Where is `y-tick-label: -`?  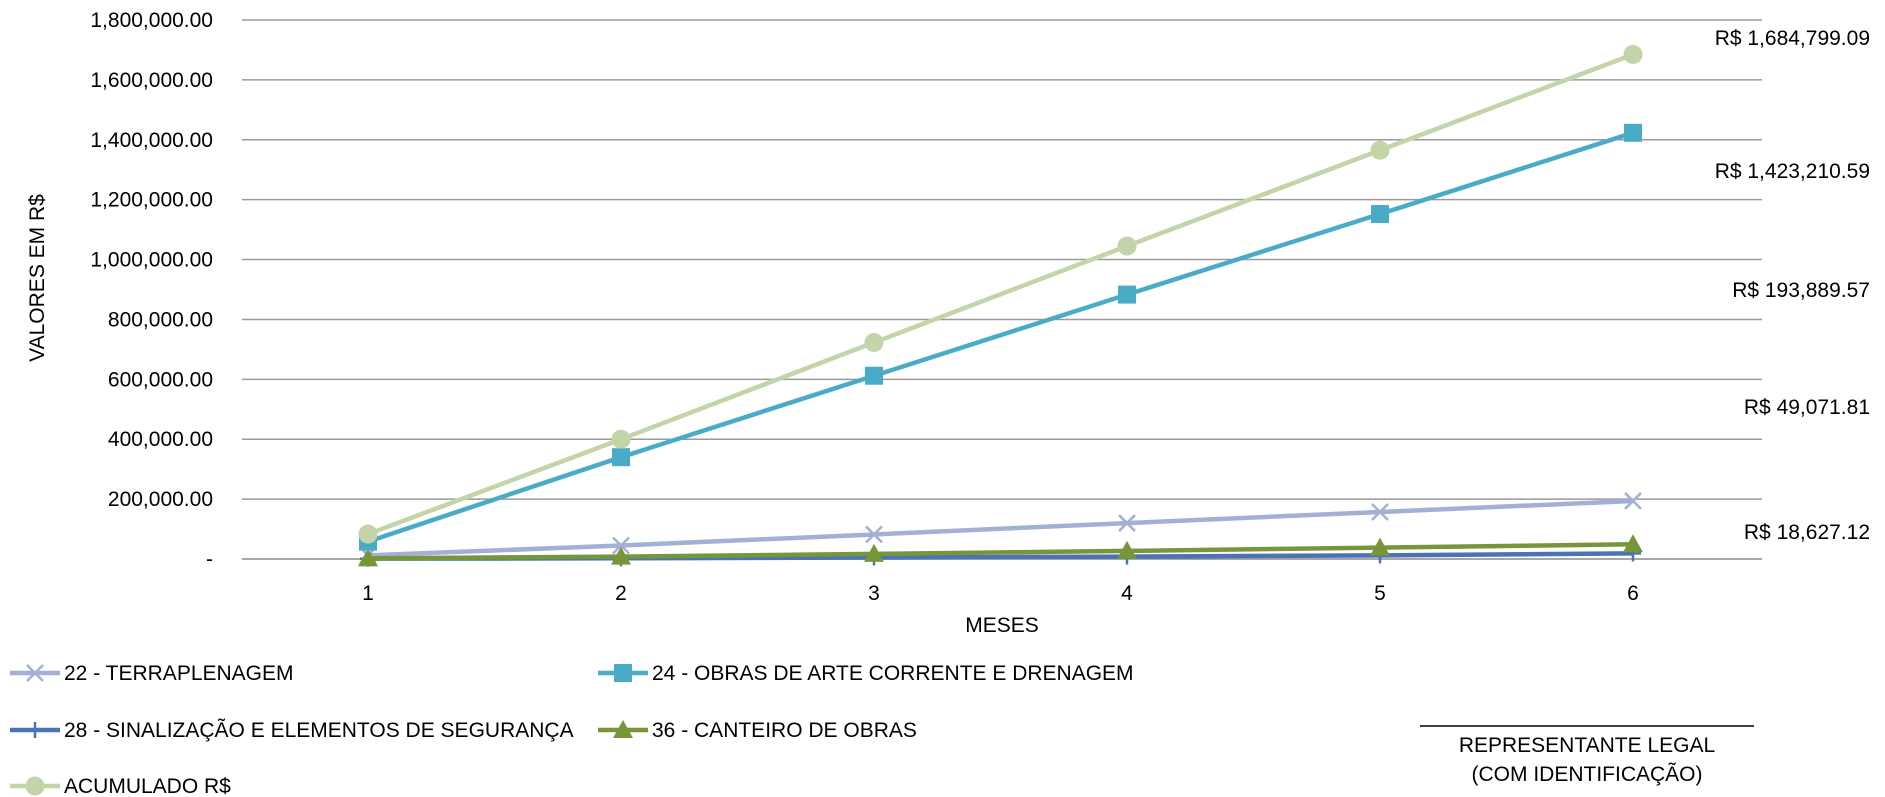 y-tick-label: - is located at coordinates (209, 559).